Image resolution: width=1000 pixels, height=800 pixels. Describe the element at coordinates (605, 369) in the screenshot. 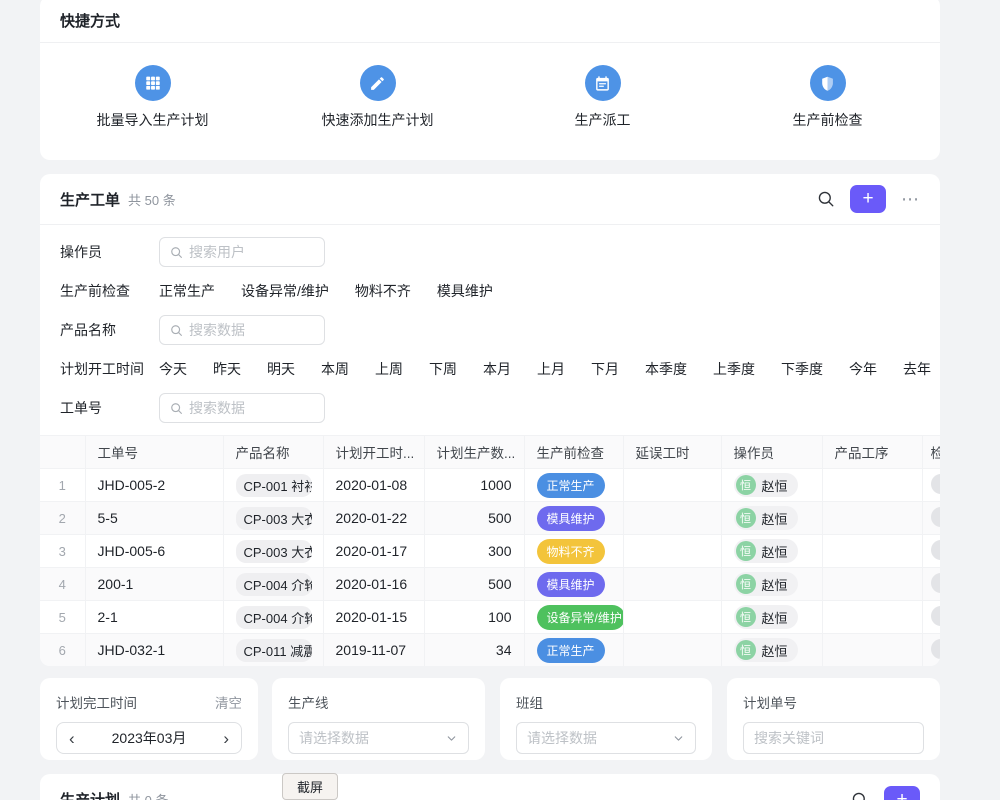

I see `filter-option: 下月` at that location.